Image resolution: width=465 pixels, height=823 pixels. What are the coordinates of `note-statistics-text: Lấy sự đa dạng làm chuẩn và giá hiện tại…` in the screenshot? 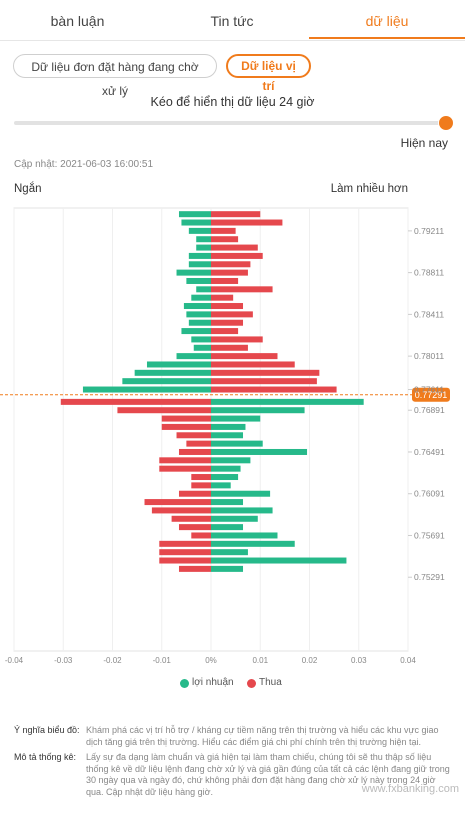 It's located at (268, 774).